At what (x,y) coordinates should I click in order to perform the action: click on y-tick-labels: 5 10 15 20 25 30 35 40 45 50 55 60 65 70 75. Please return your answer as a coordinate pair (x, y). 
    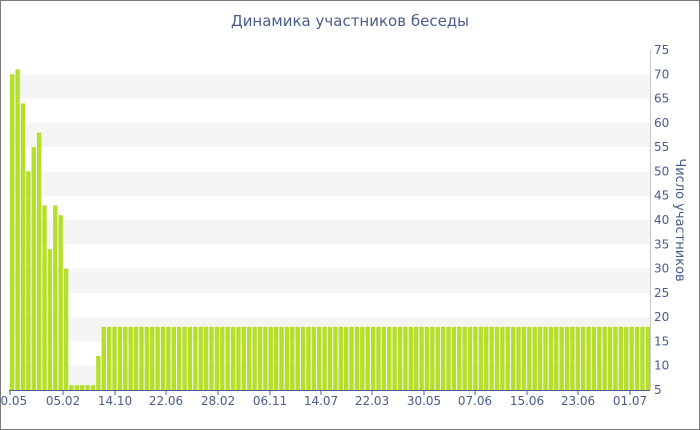
    Looking at the image, I should click on (661, 220).